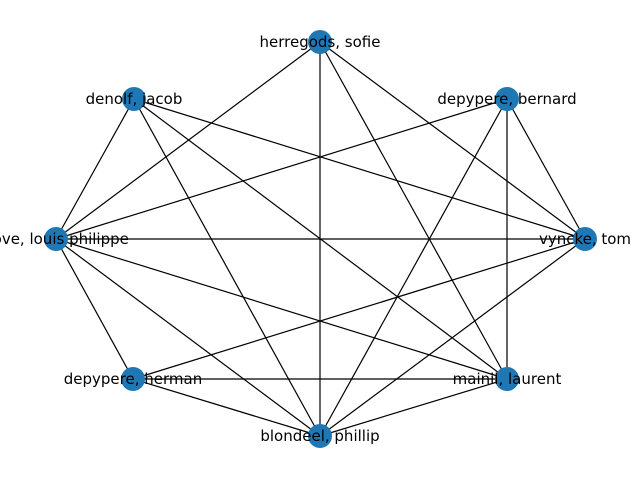  I want to click on node-mainil, so click(507, 379).